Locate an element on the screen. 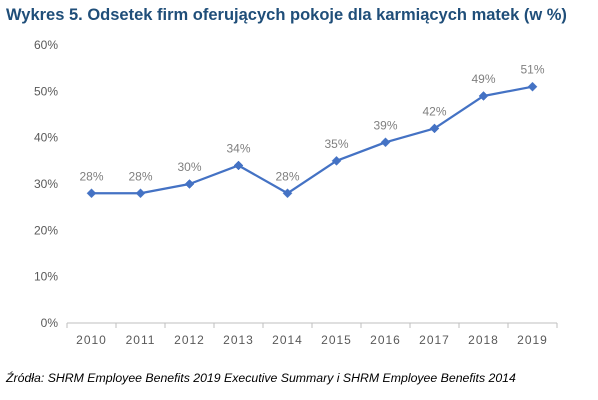  data-label: 49% is located at coordinates (483, 79).